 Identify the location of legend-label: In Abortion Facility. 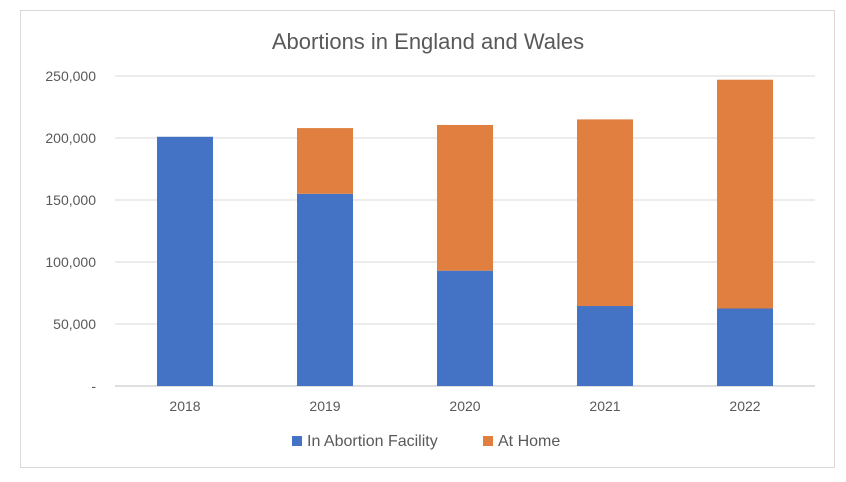
(372, 441).